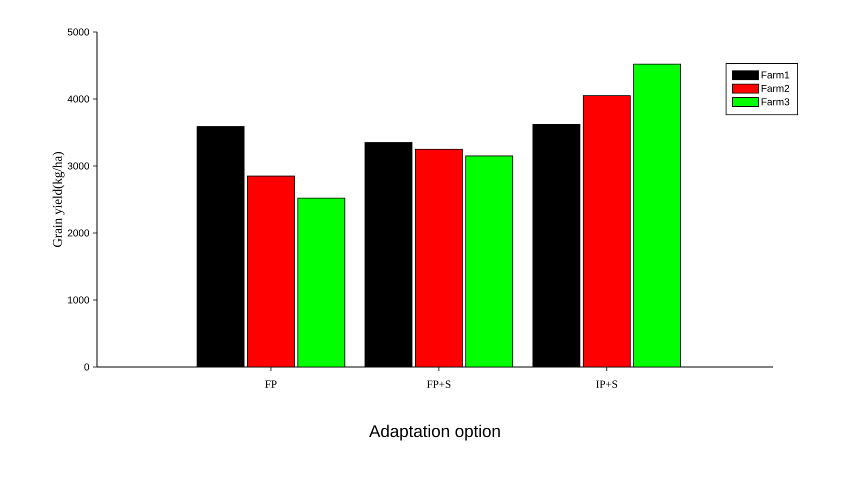  I want to click on x-tick-label: FP, so click(271, 384).